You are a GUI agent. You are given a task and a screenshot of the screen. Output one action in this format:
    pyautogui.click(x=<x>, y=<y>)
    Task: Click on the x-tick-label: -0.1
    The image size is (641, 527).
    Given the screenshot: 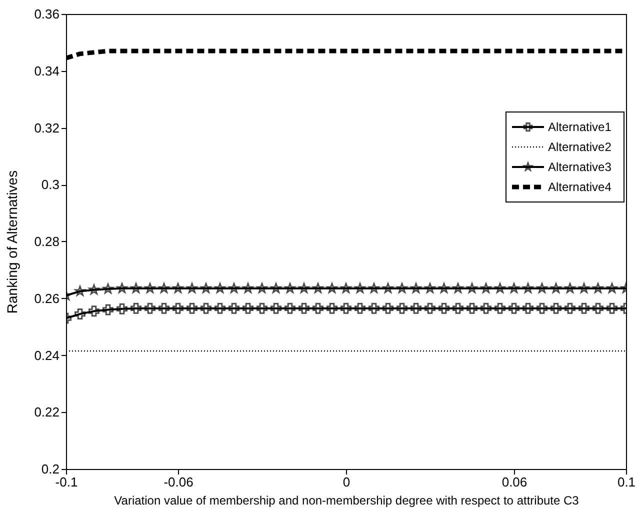 What is the action you would take?
    pyautogui.click(x=66, y=482)
    